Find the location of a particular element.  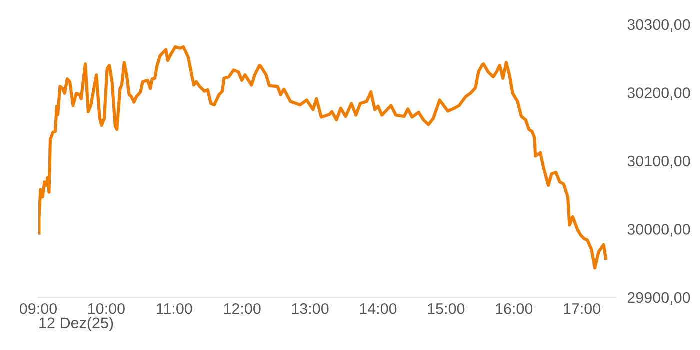

y-tick-label: 30200,00 is located at coordinates (659, 94).